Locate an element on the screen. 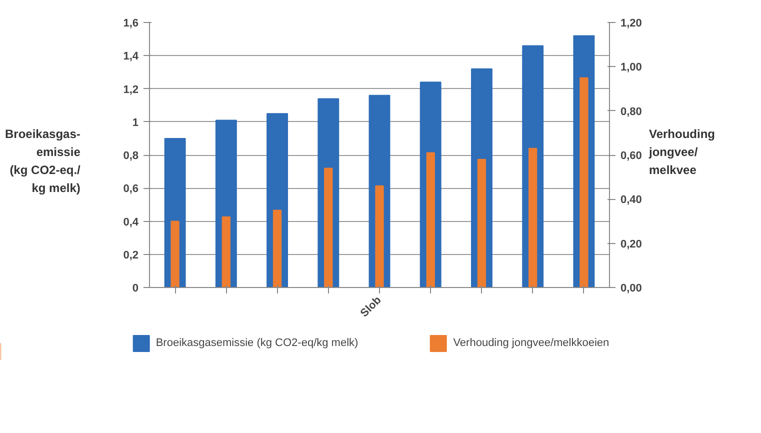  y2-tick-label: 0,80 is located at coordinates (631, 112).